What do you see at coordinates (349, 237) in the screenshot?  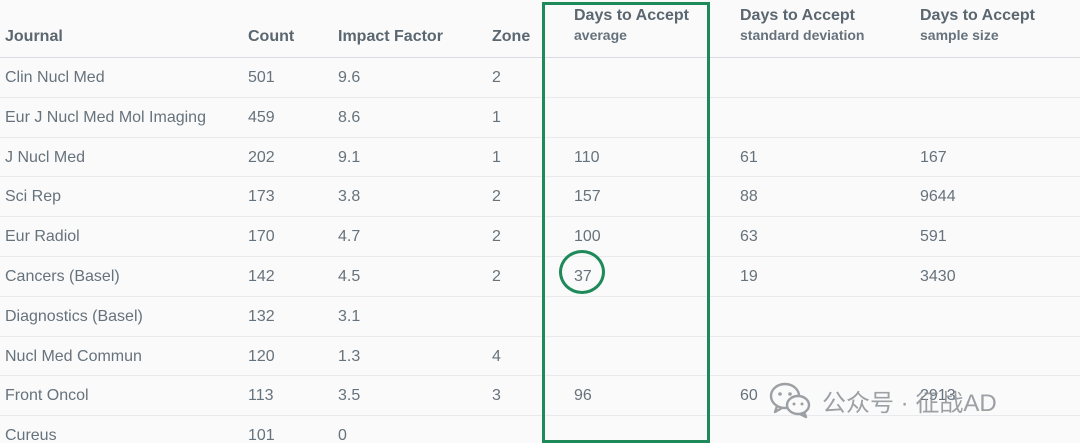 I see `cell-impact-factor: 4.7` at bounding box center [349, 237].